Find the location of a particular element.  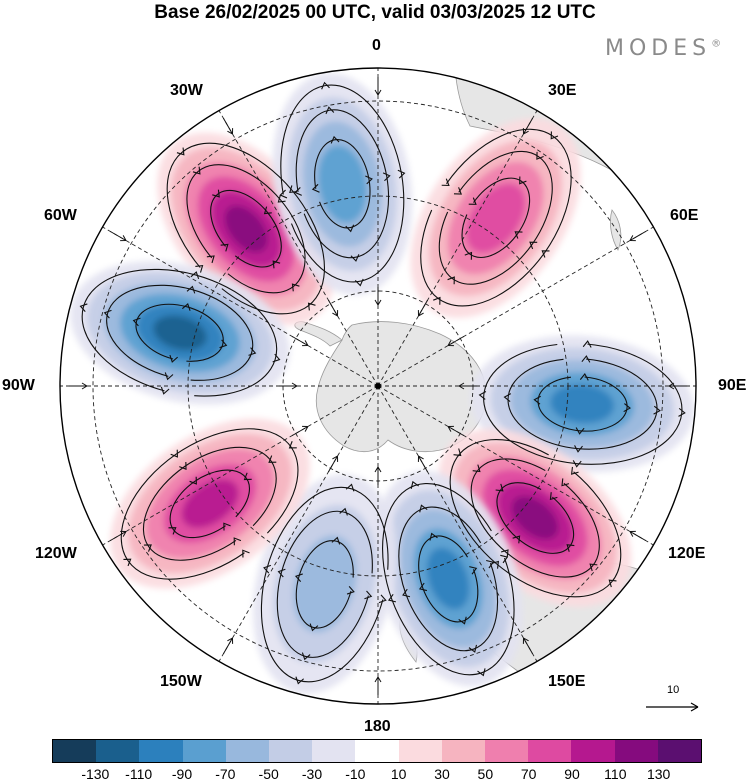

south-pole-marker is located at coordinates (378, 386).